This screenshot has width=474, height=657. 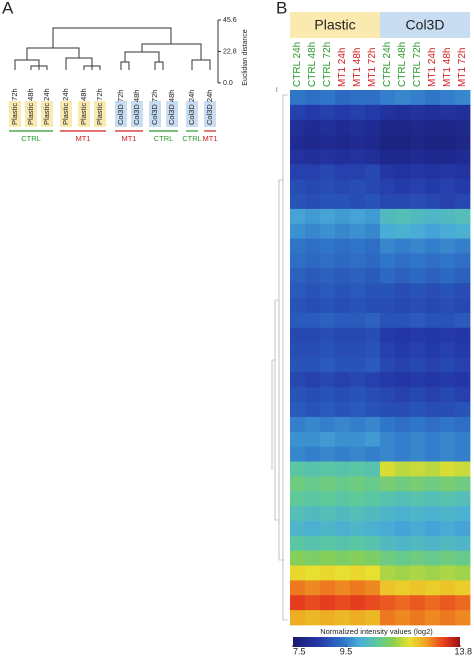 I want to click on column-label: MT1 48h, so click(x=357, y=67).